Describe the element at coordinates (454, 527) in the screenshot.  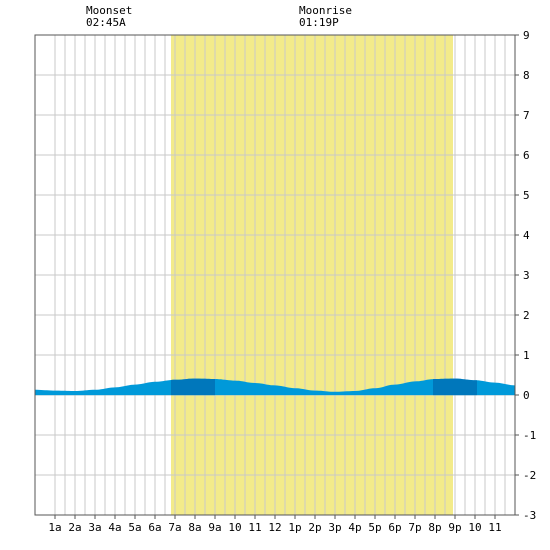
I see `x-tick-label: 9p` at that location.